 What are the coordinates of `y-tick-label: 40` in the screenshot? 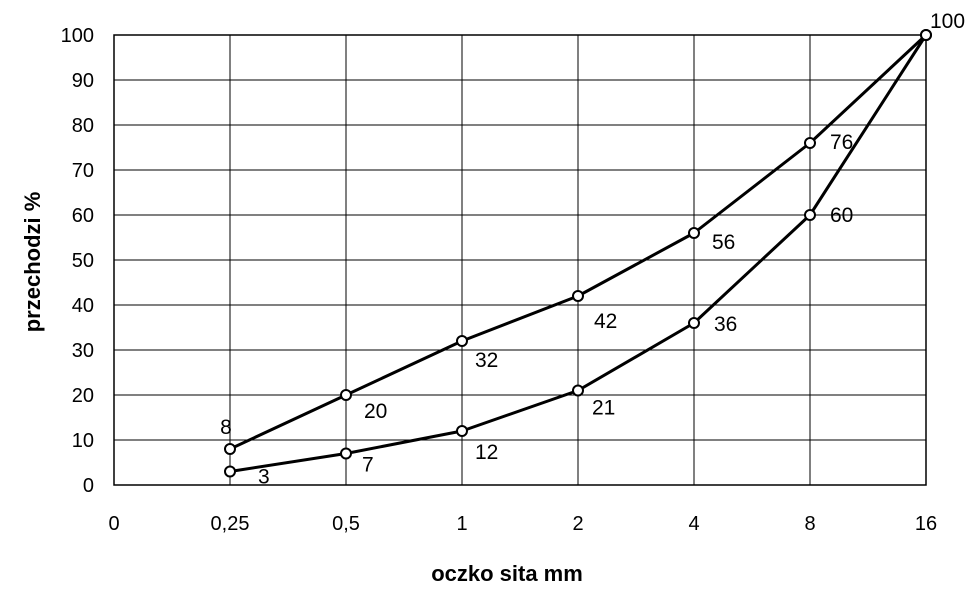 It's located at (83, 306).